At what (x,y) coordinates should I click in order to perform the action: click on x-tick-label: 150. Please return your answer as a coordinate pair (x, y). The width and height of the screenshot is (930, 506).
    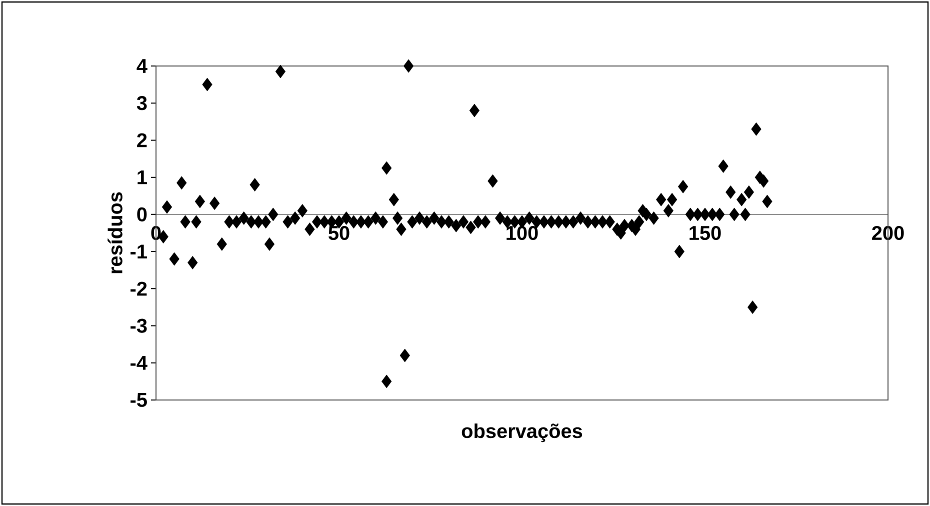
    Looking at the image, I should click on (705, 233).